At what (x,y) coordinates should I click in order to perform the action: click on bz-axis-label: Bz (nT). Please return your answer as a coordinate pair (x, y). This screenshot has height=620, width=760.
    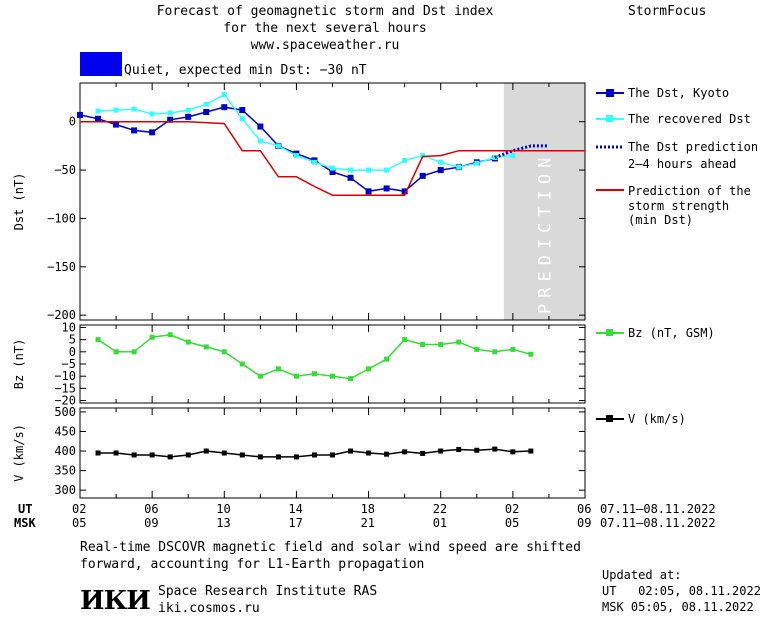
    Looking at the image, I should click on (19, 364).